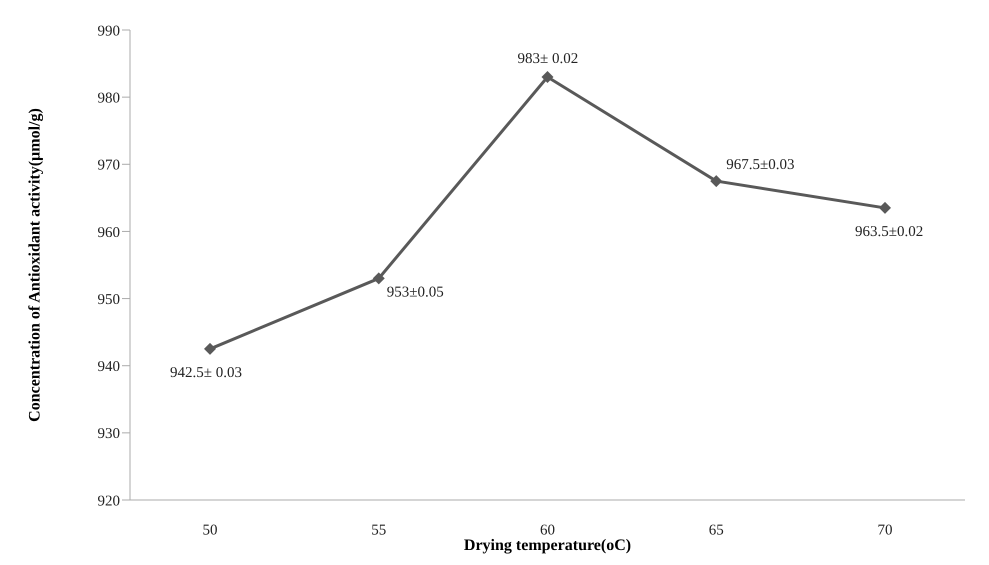  Describe the element at coordinates (109, 232) in the screenshot. I see `y-tick-label: 960` at that location.